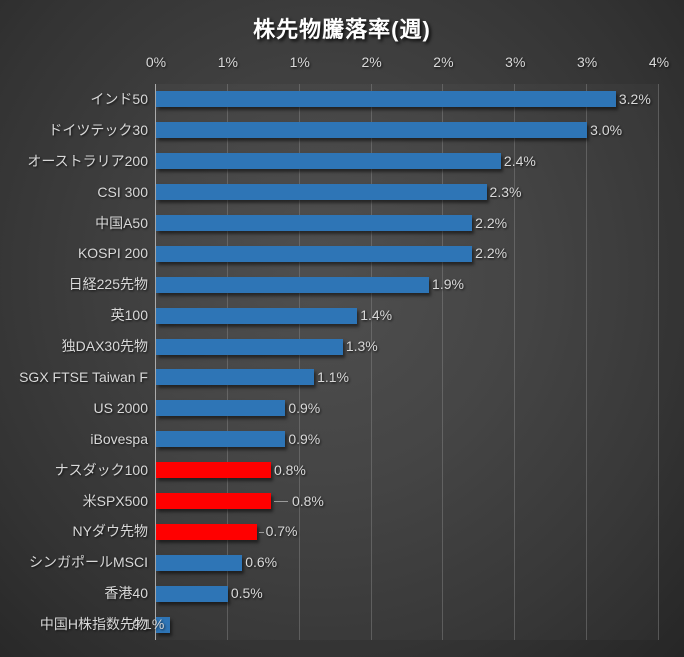  Describe the element at coordinates (122, 191) in the screenshot. I see `category-label: CSI 300` at that location.